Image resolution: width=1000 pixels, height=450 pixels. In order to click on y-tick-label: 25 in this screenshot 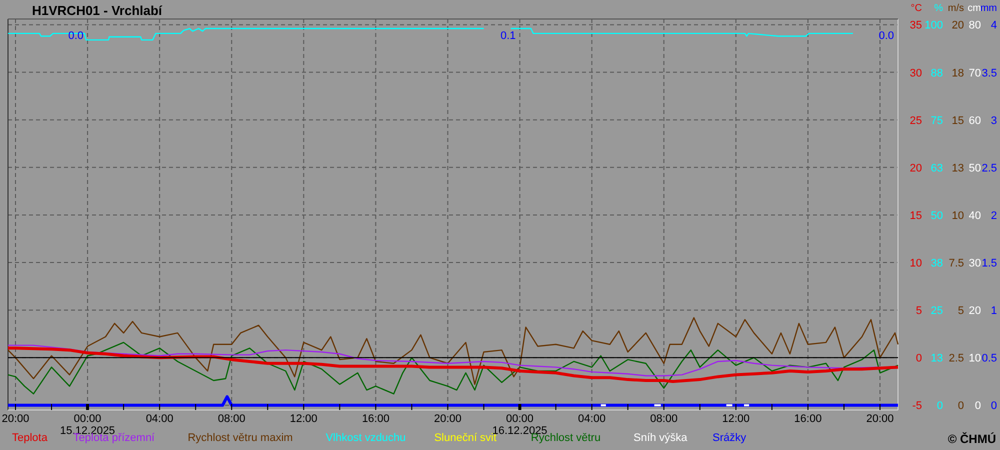, I will do `click(916, 120)`.